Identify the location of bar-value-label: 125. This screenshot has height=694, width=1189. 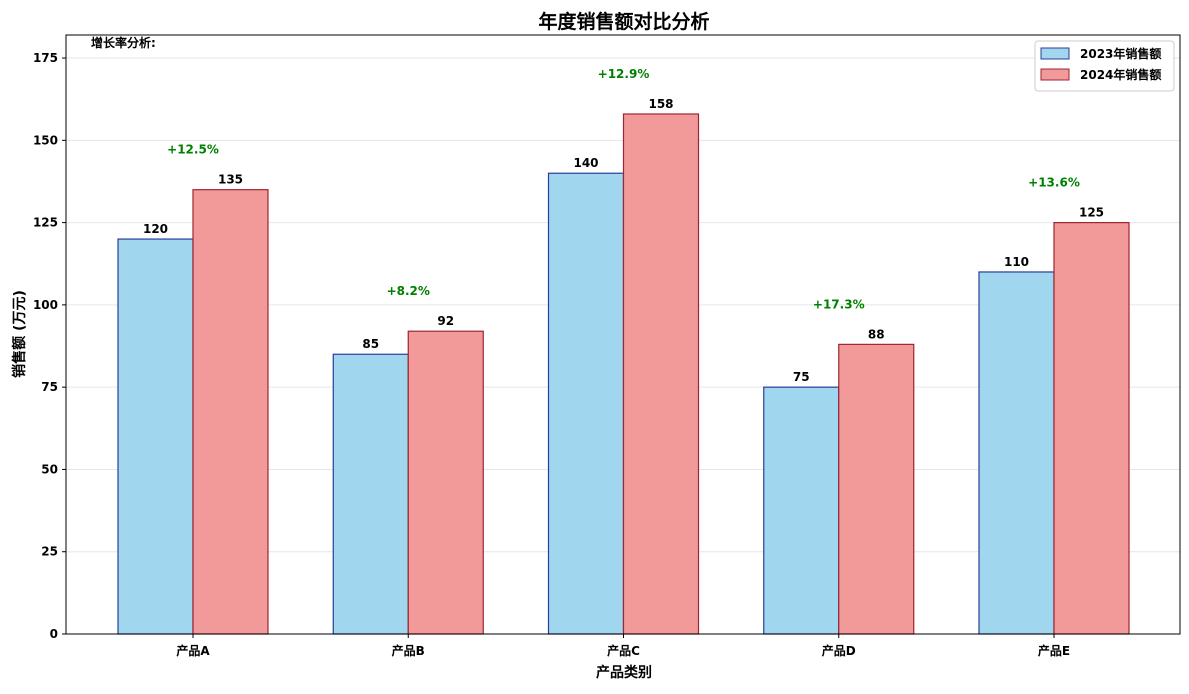
(1091, 213).